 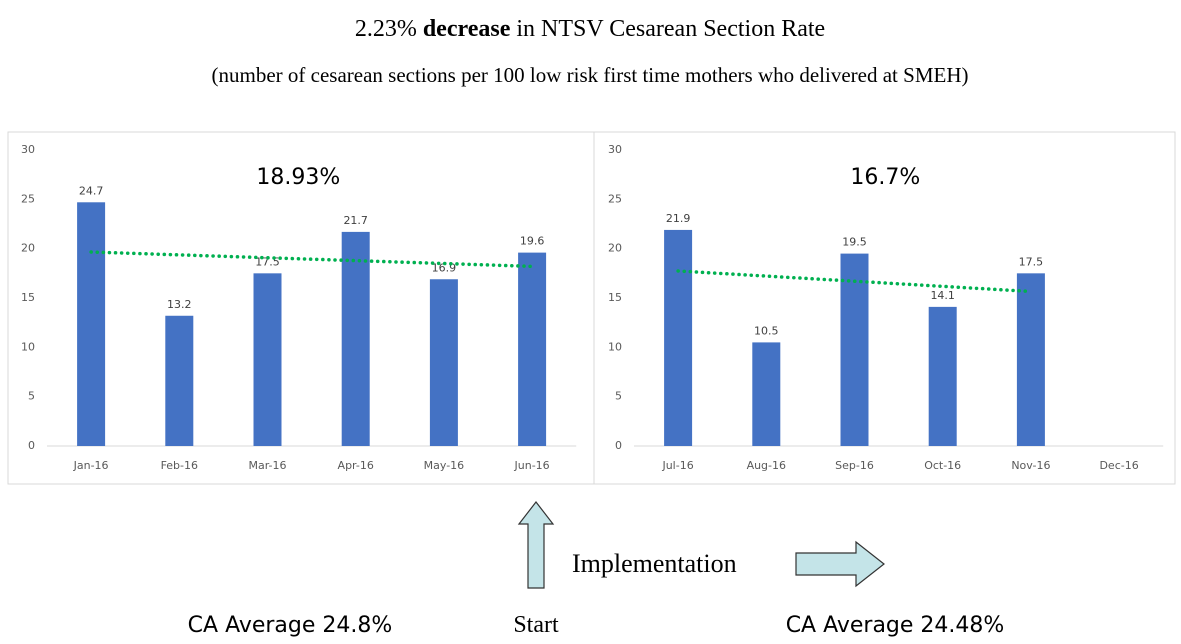 I want to click on data-label: 10.5, so click(x=766, y=330).